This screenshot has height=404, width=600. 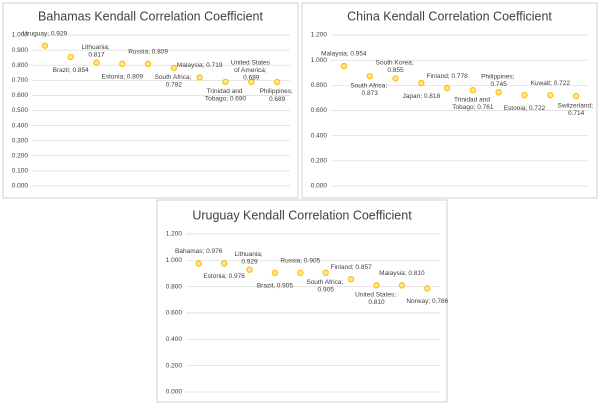 What do you see at coordinates (224, 276) in the screenshot?
I see `data-label: Estonia; 0.976` at bounding box center [224, 276].